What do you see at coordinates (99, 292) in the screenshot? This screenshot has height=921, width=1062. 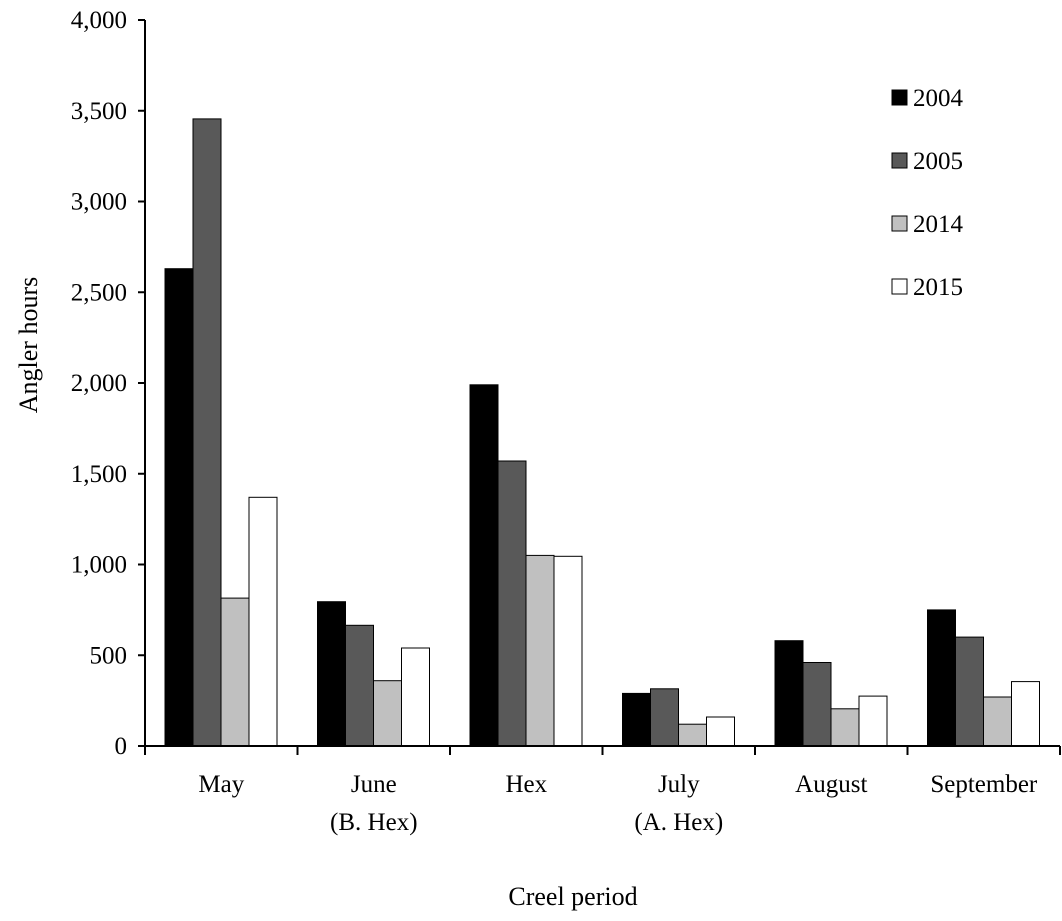 I see `y-tick-label: 2,500` at bounding box center [99, 292].